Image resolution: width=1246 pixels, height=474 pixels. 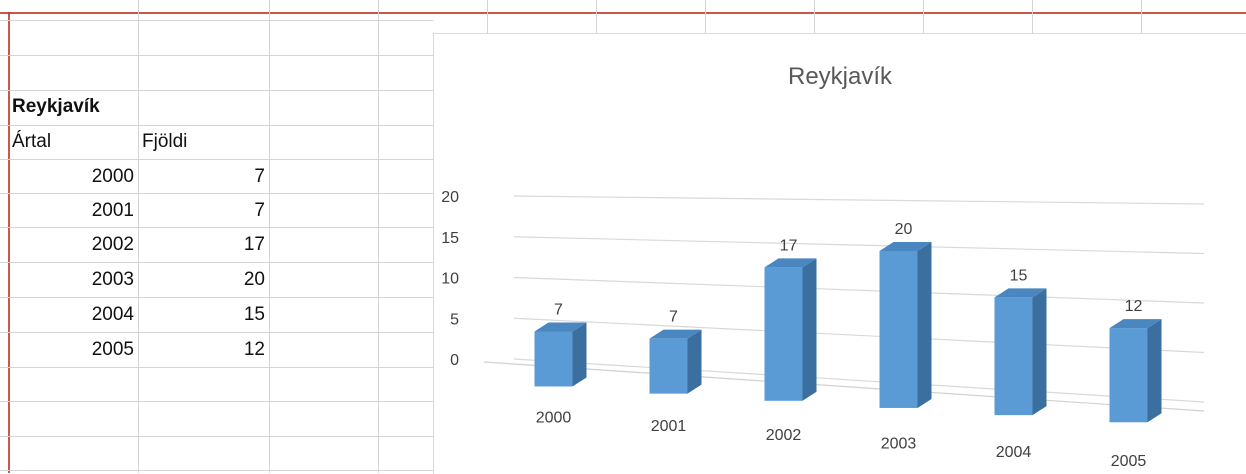 What do you see at coordinates (623, 13) in the screenshot?
I see `selection-border-top` at bounding box center [623, 13].